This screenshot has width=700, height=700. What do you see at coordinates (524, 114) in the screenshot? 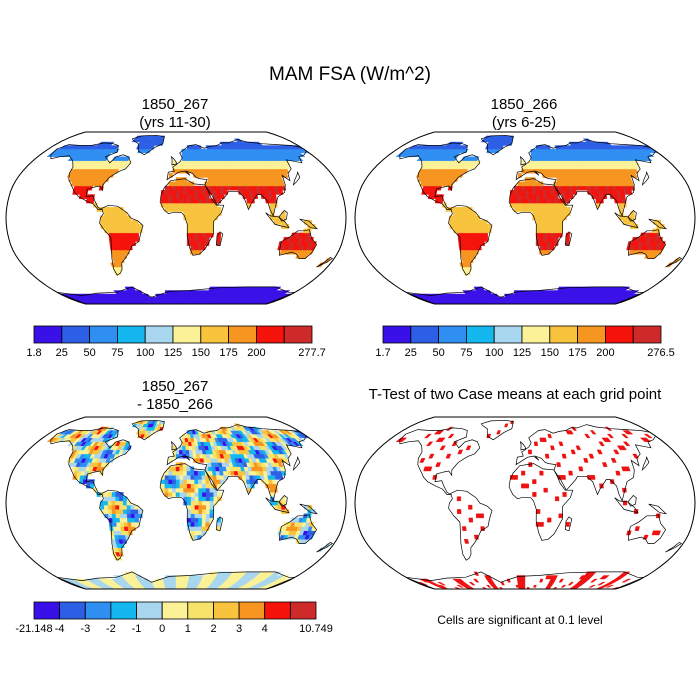
I see `panel-2-title: 1850_266 (yrs 6-25)` at bounding box center [524, 114].